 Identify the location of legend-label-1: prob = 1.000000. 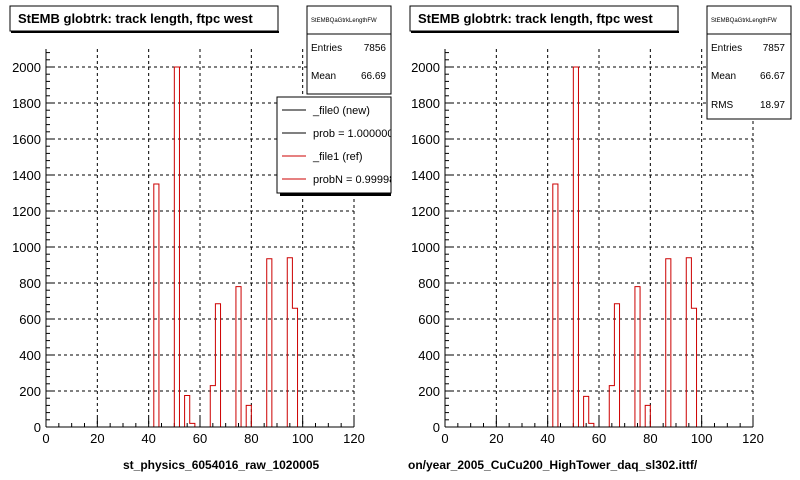
(353, 134).